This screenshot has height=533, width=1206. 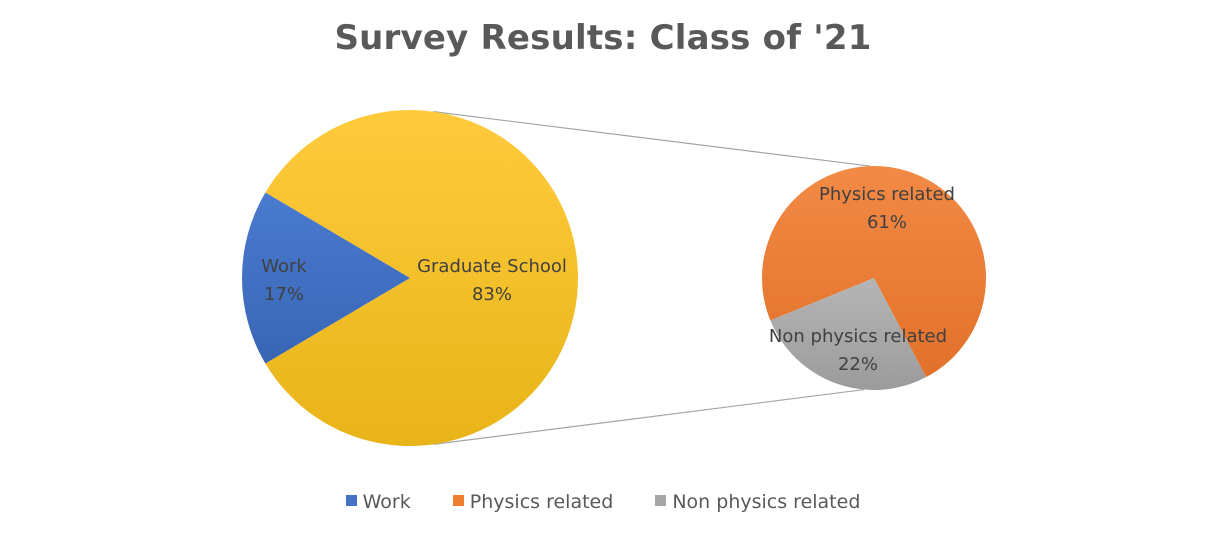 What do you see at coordinates (351, 500) in the screenshot?
I see `legend-swatch-work` at bounding box center [351, 500].